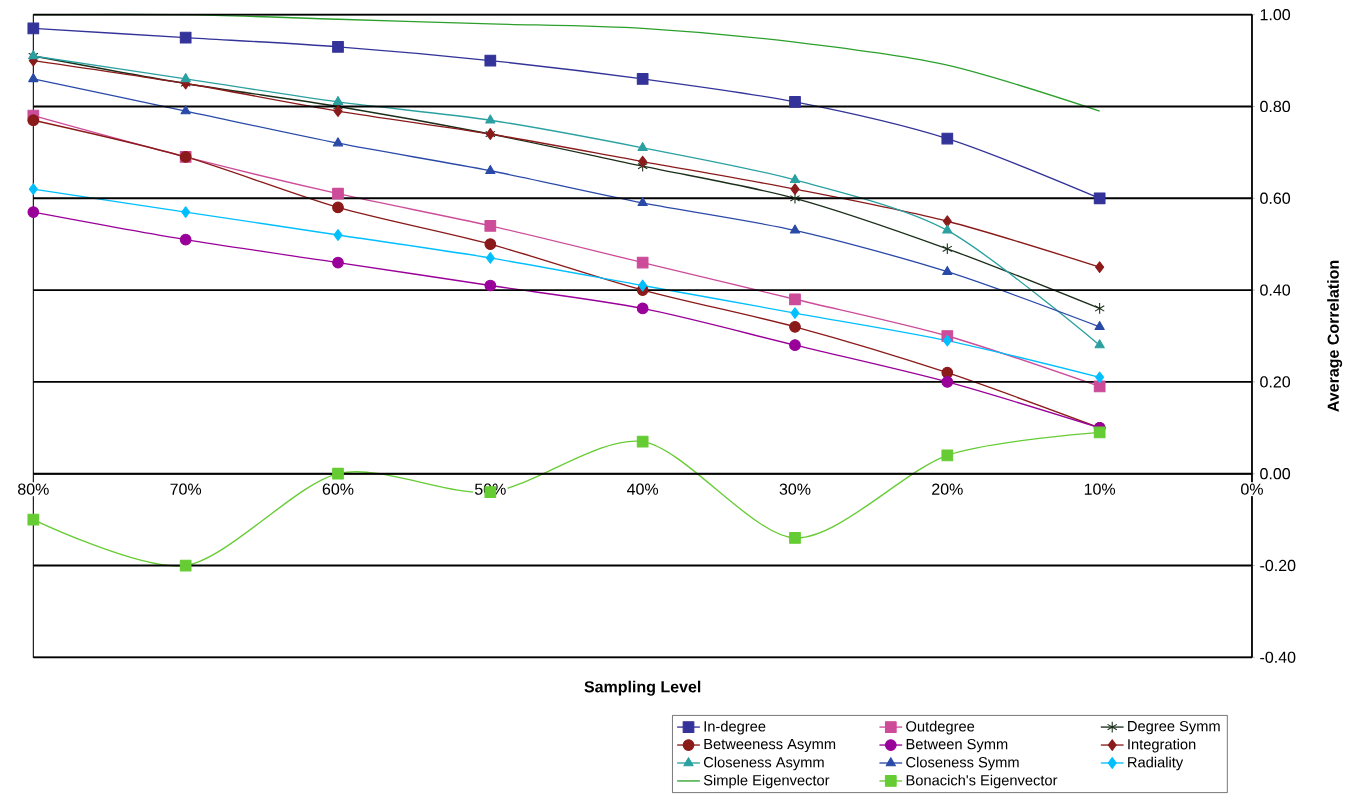  Describe the element at coordinates (1278, 657) in the screenshot. I see `y-tick-label: -0.40` at that location.